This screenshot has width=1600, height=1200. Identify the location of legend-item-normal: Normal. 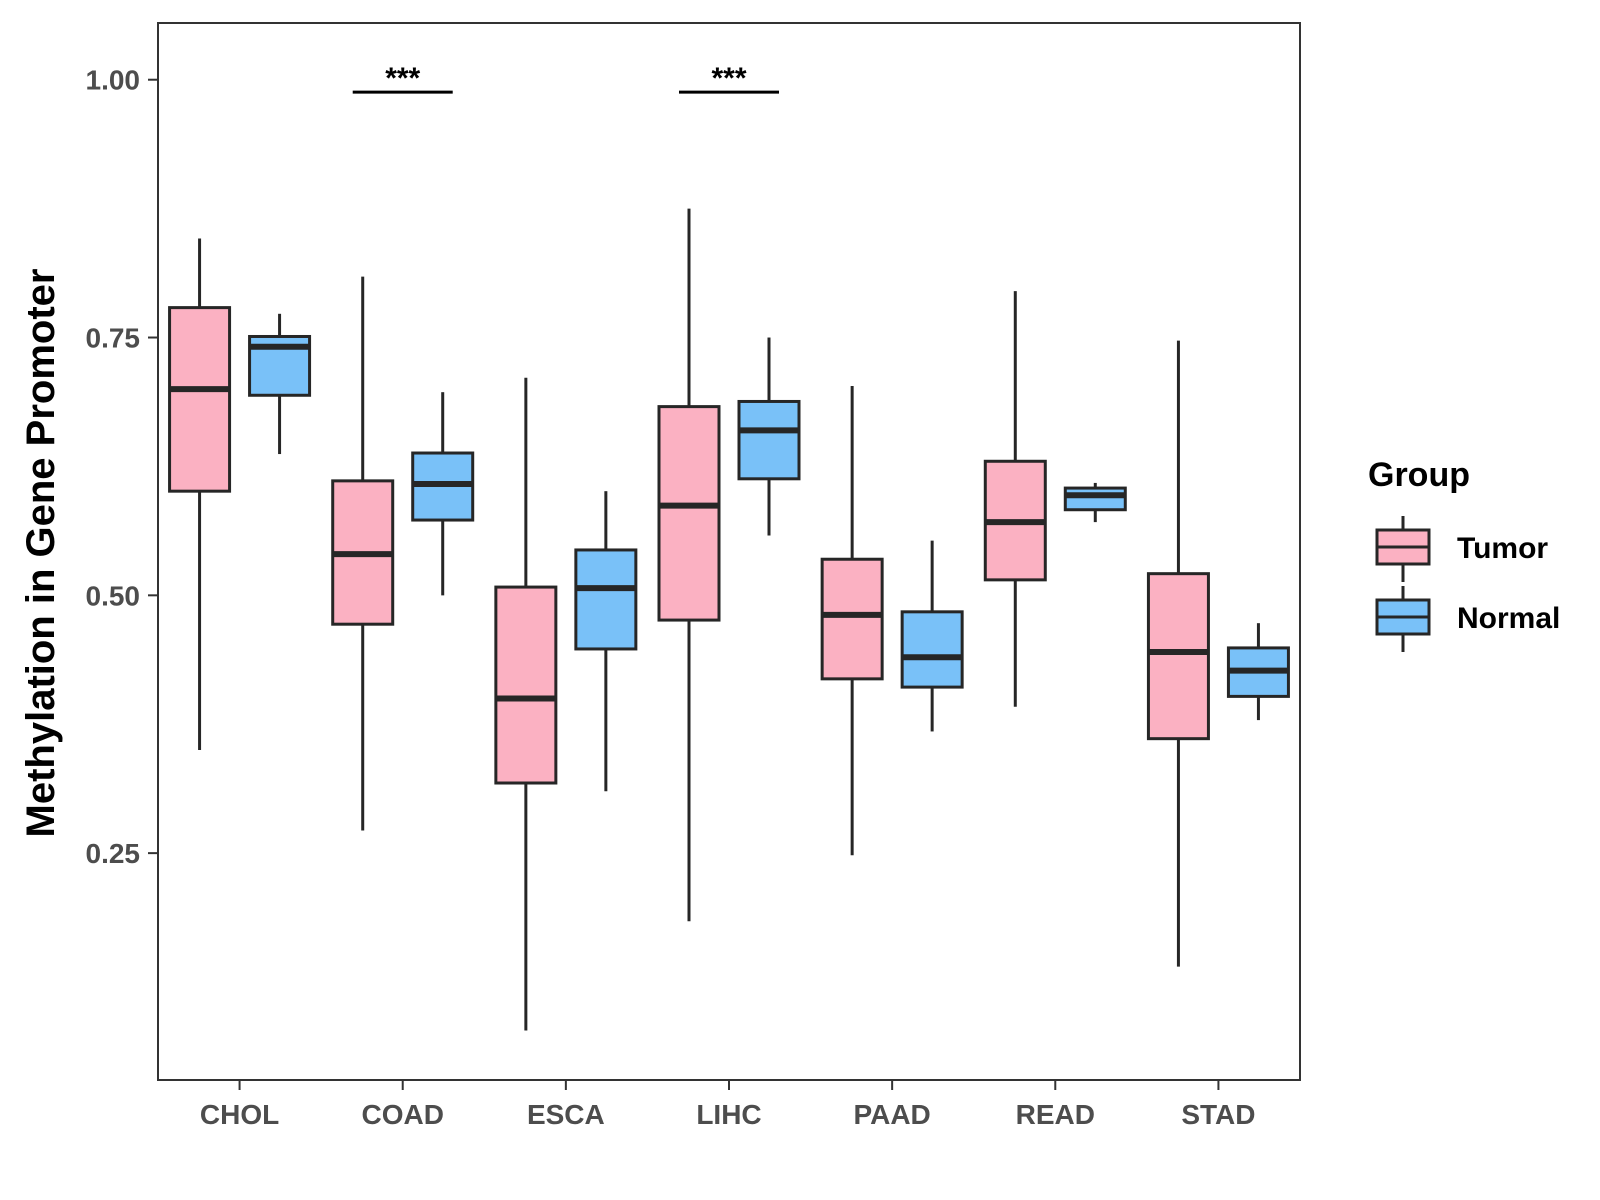
(1467, 619).